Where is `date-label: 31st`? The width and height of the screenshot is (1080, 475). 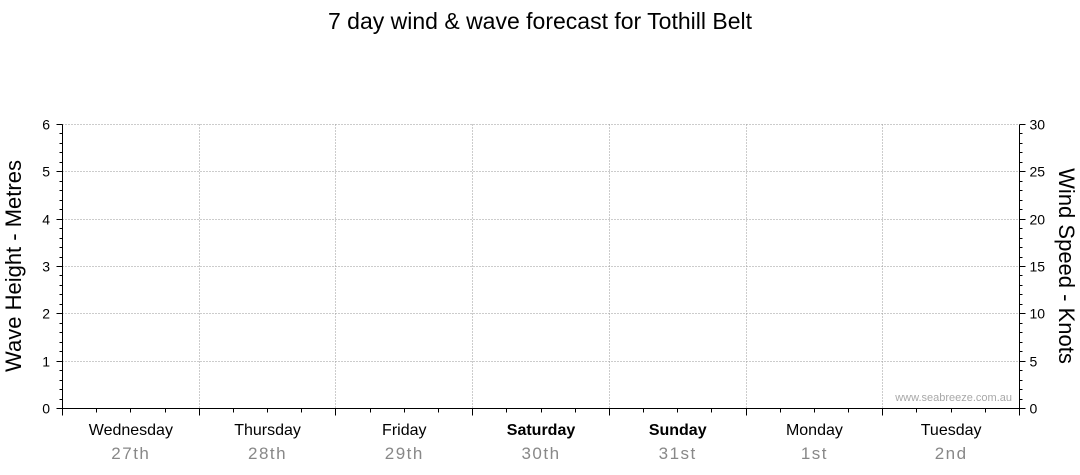
date-label: 31st is located at coordinates (678, 453).